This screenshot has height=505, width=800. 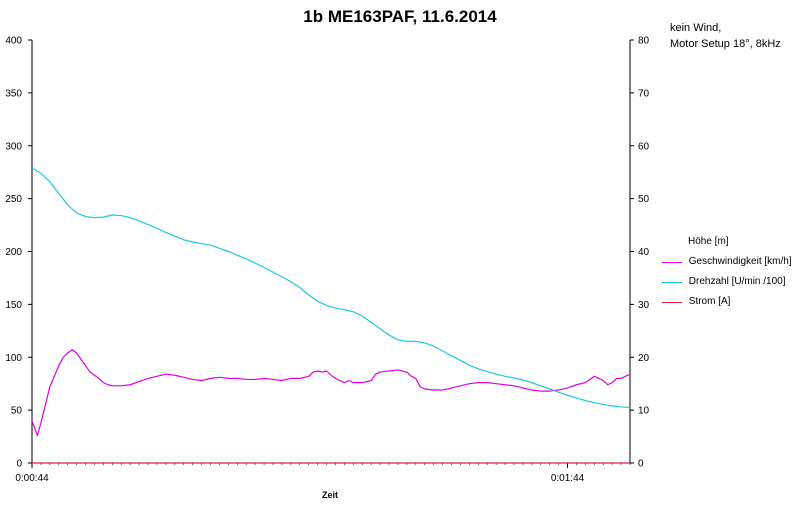 I want to click on y-right-tick-label: 50, so click(x=644, y=199).